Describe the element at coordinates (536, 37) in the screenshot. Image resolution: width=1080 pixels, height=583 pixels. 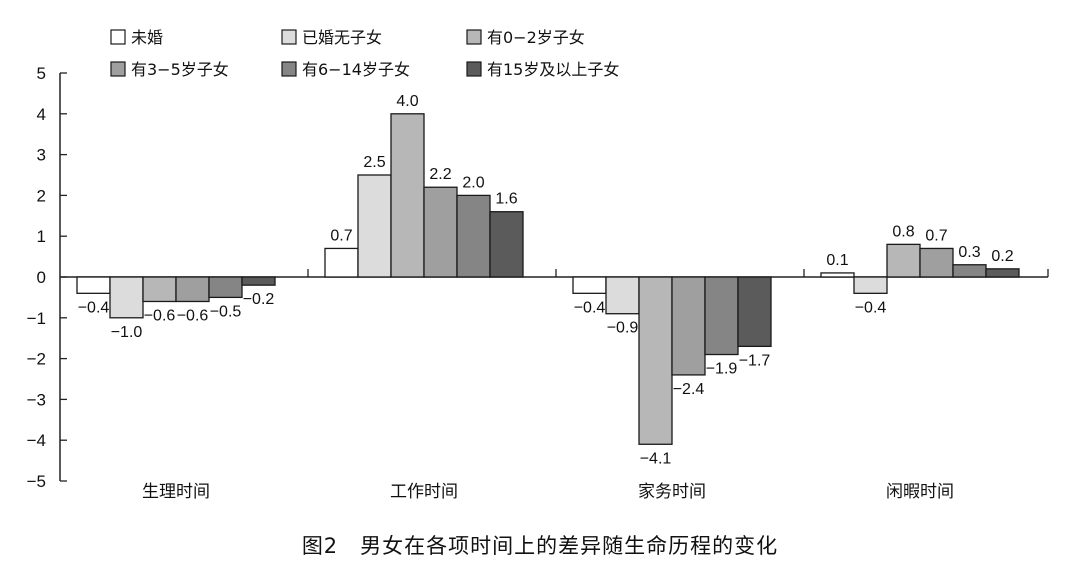
I see `legend-label: 有0−2岁子女` at that location.